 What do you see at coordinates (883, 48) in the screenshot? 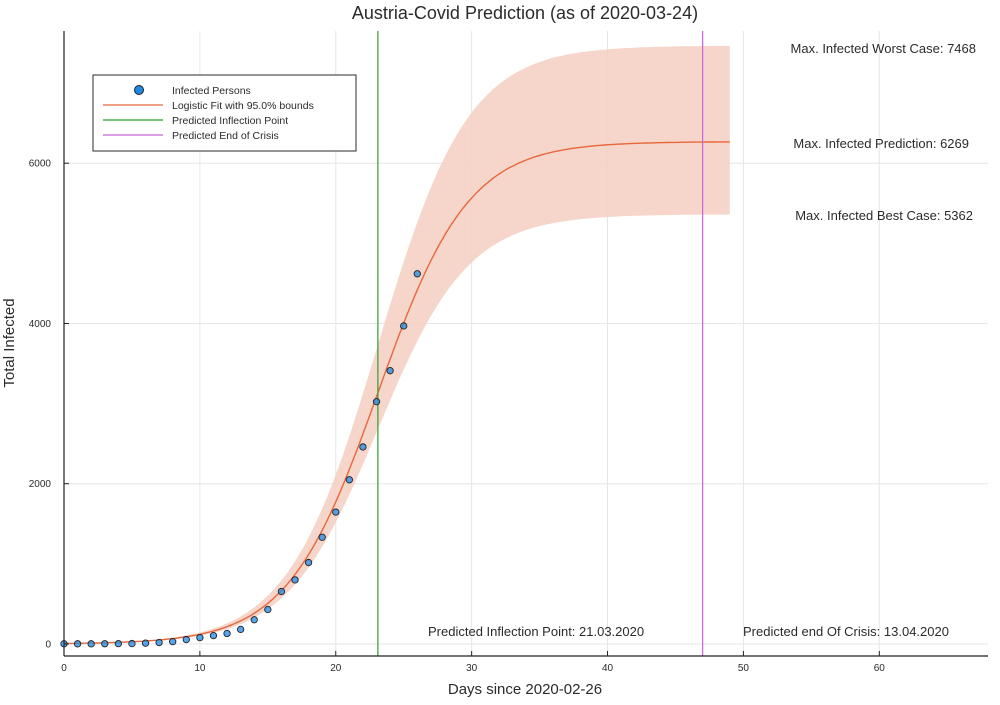
I see `annotation-worst-case: Max. Infected Worst Case: 7468` at bounding box center [883, 48].